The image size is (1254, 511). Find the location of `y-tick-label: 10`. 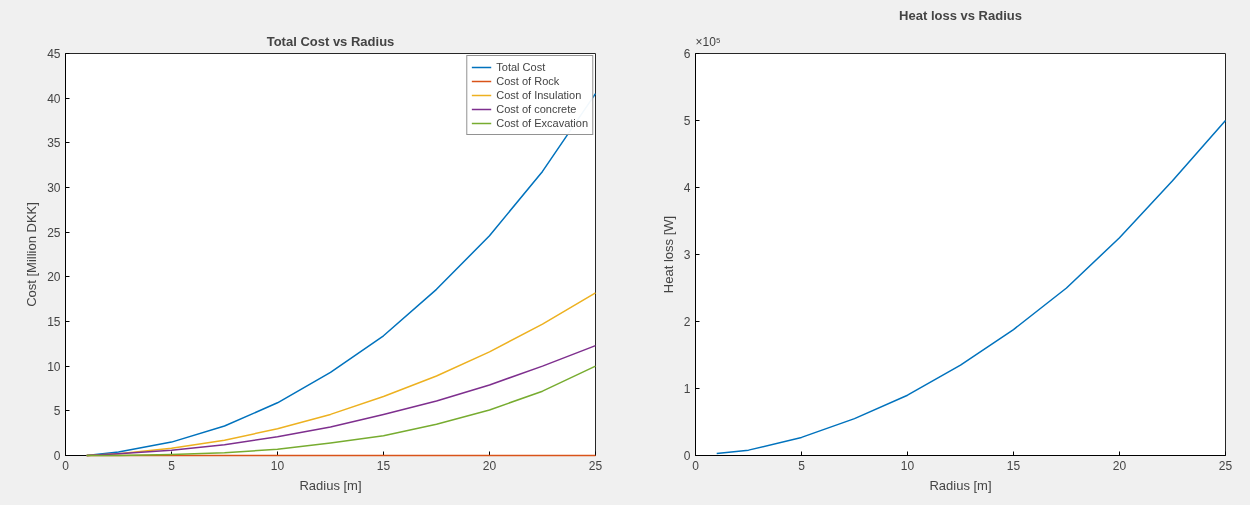

y-tick-label: 10 is located at coordinates (54, 366).